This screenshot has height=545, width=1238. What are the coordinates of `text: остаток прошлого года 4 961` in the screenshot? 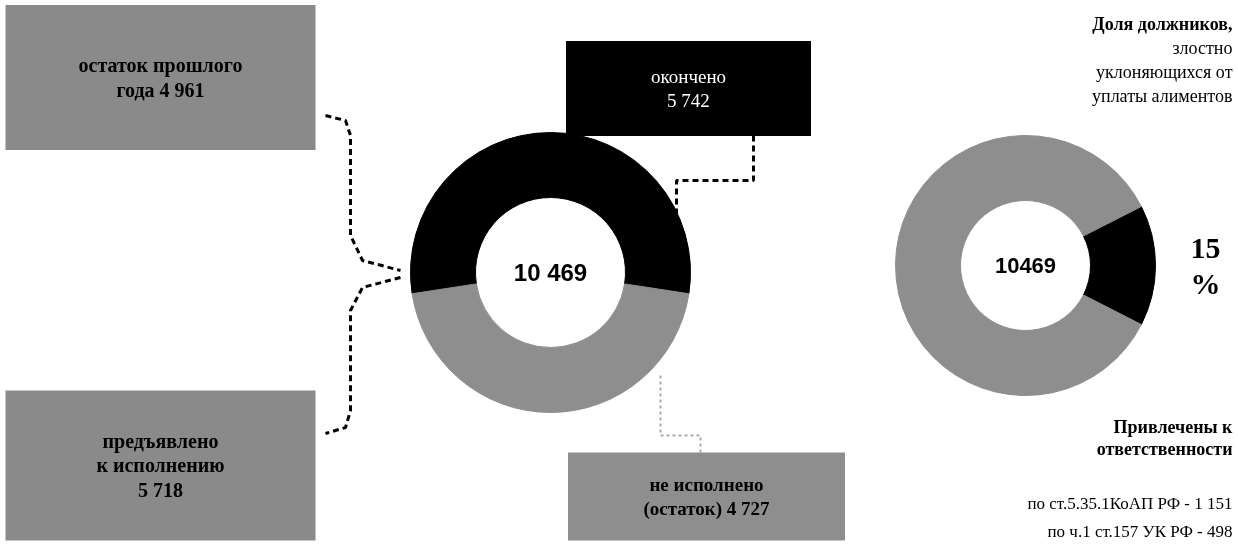 It's located at (160, 77).